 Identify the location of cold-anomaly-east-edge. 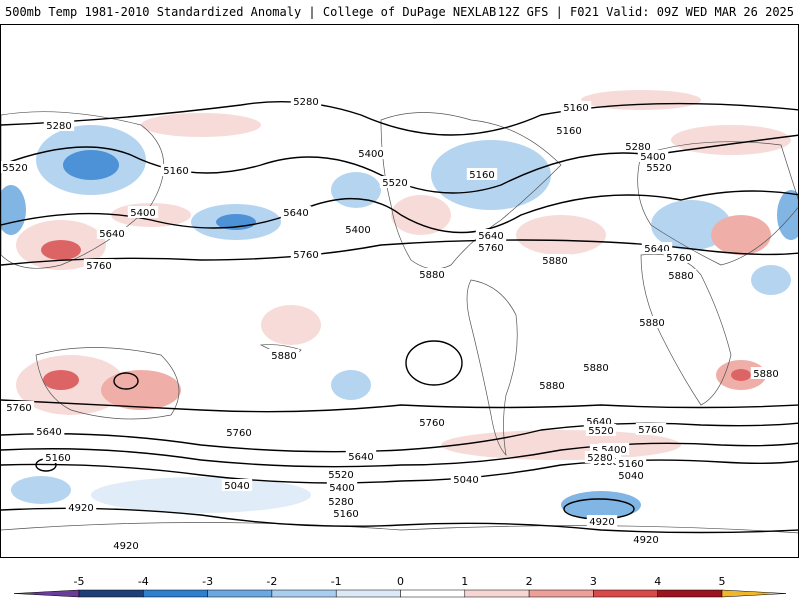
(787, 215).